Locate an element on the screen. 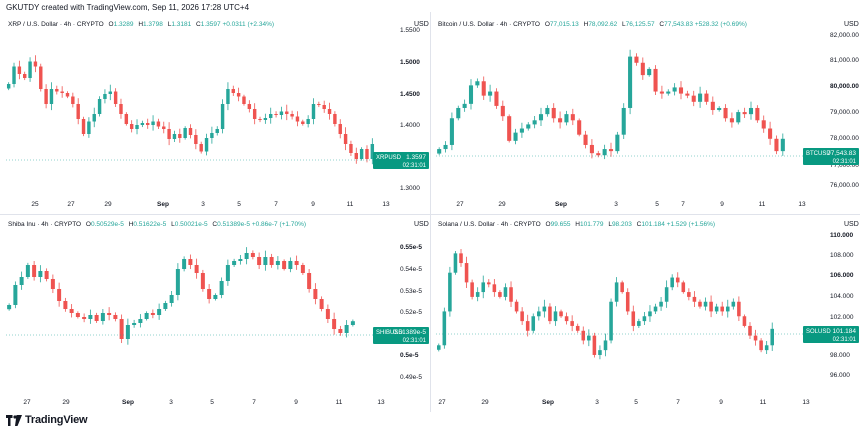  btc-tag-price: 77,543.83 is located at coordinates (841, 153).